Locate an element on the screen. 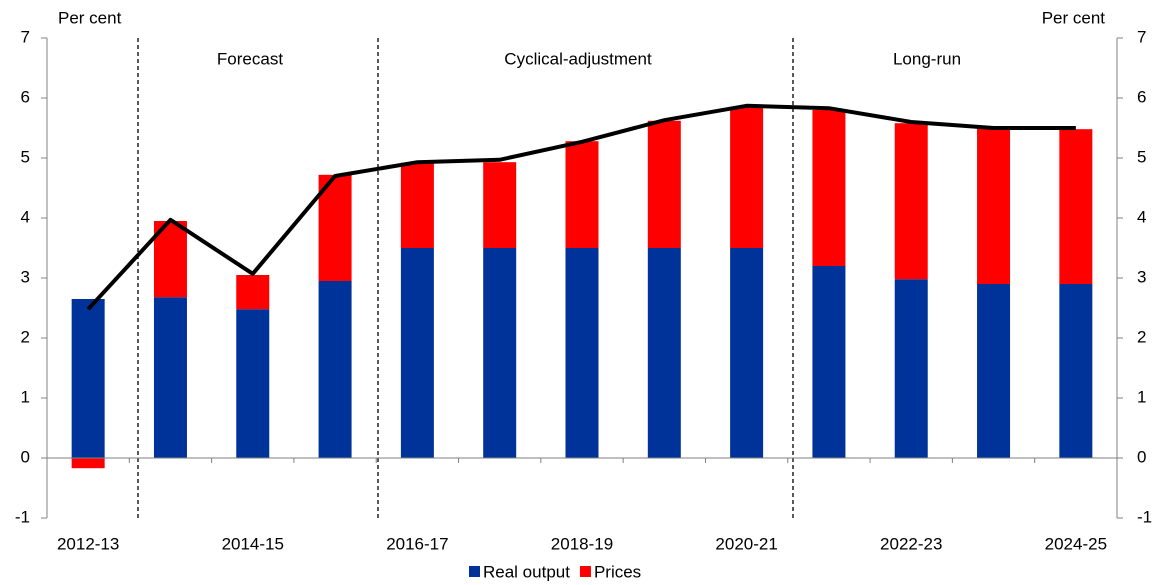 The height and width of the screenshot is (585, 1163). y-tick-label: 3 is located at coordinates (25, 276).